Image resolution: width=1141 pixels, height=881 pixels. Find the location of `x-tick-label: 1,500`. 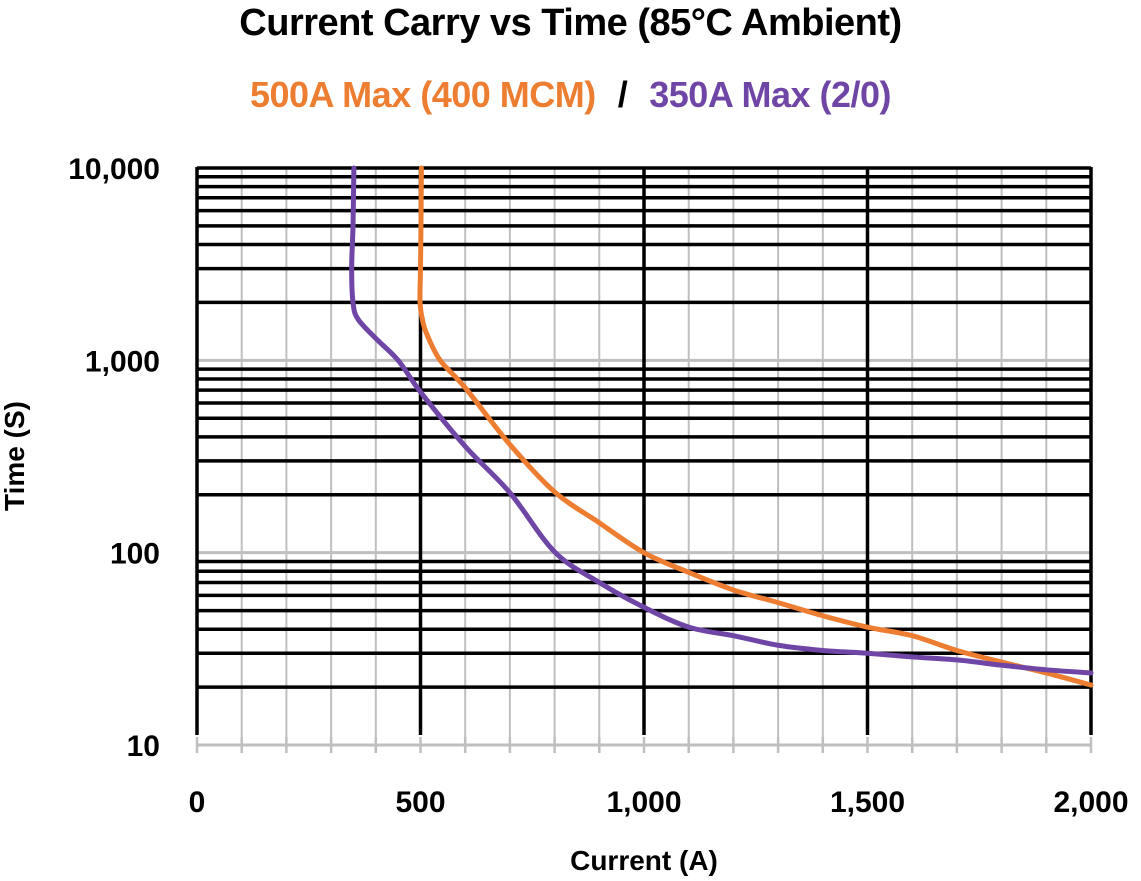

x-tick-label: 1,500 is located at coordinates (867, 802).